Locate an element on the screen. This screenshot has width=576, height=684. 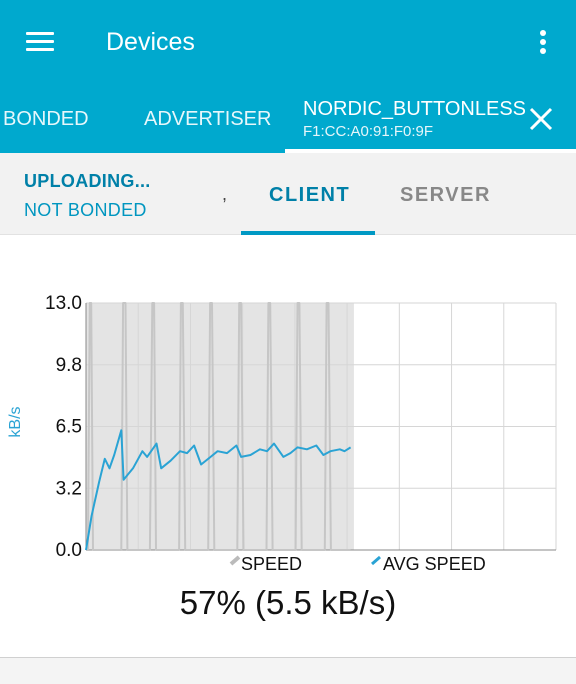
tab-client: CLIENT is located at coordinates (310, 195).